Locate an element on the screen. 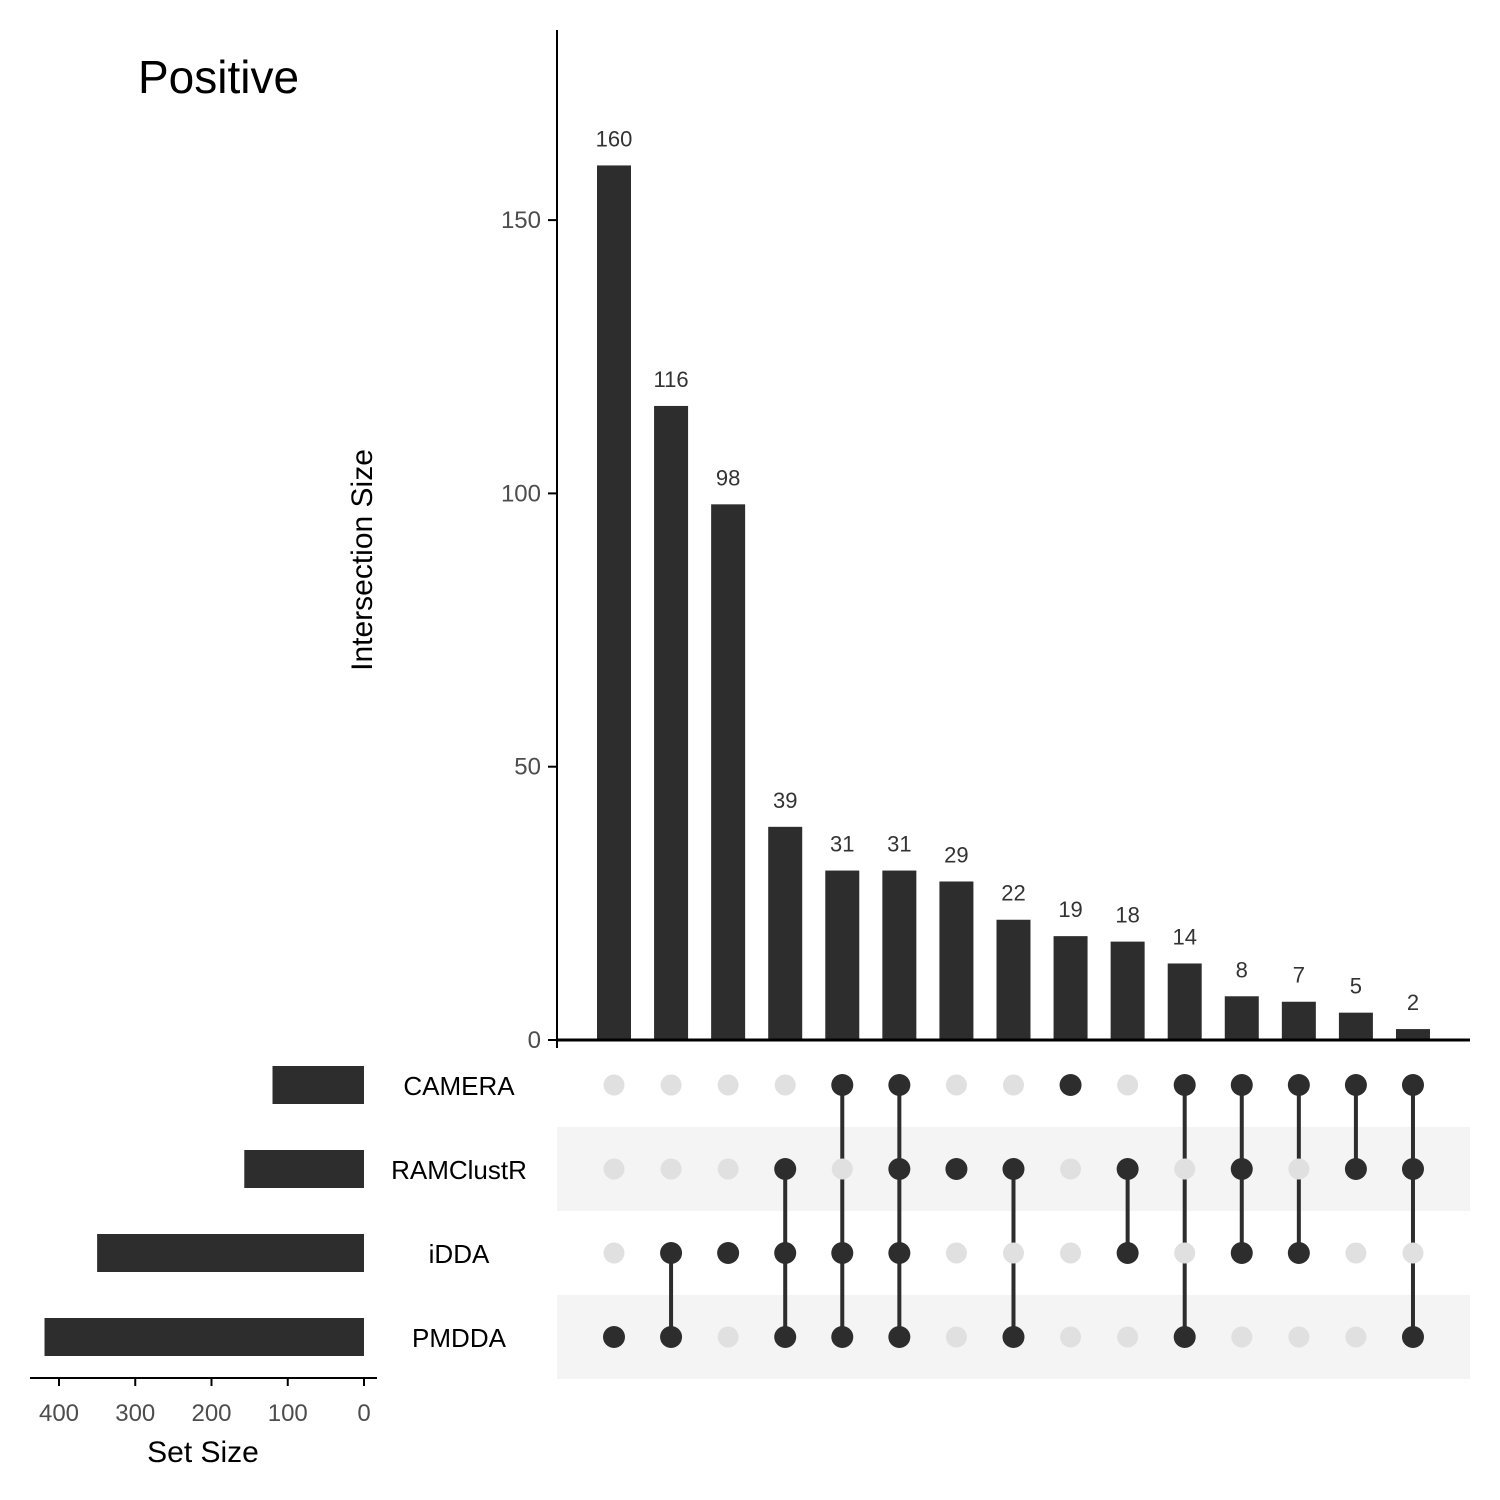 Image resolution: width=1500 pixels, height=1500 pixels. bar-value-label-6: 31 is located at coordinates (899, 844).